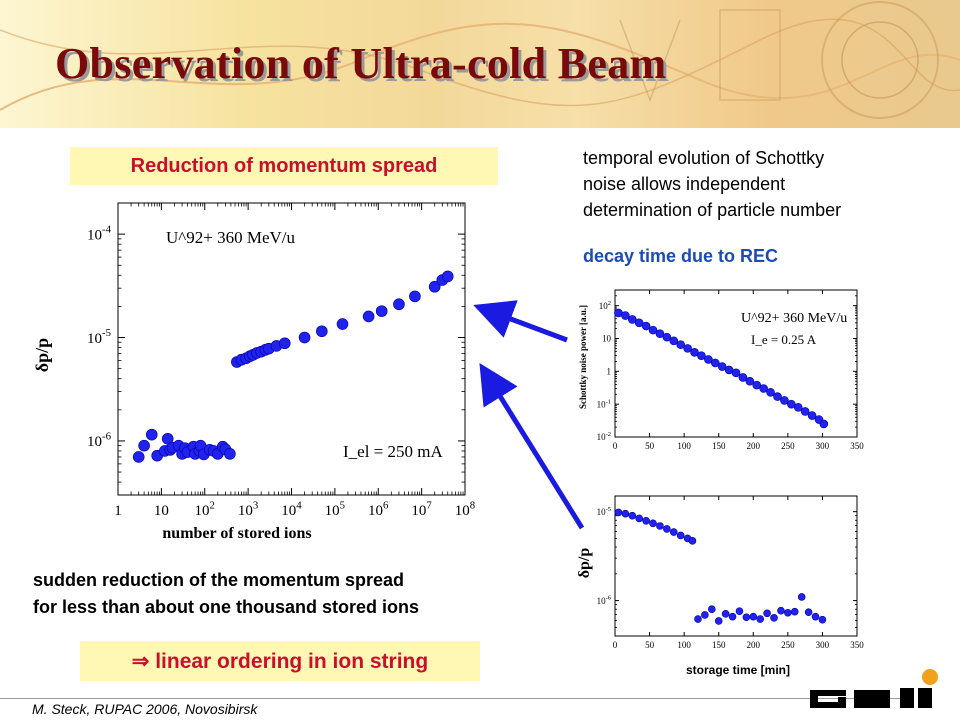  I want to click on x-tick-label: 107, so click(421, 509).